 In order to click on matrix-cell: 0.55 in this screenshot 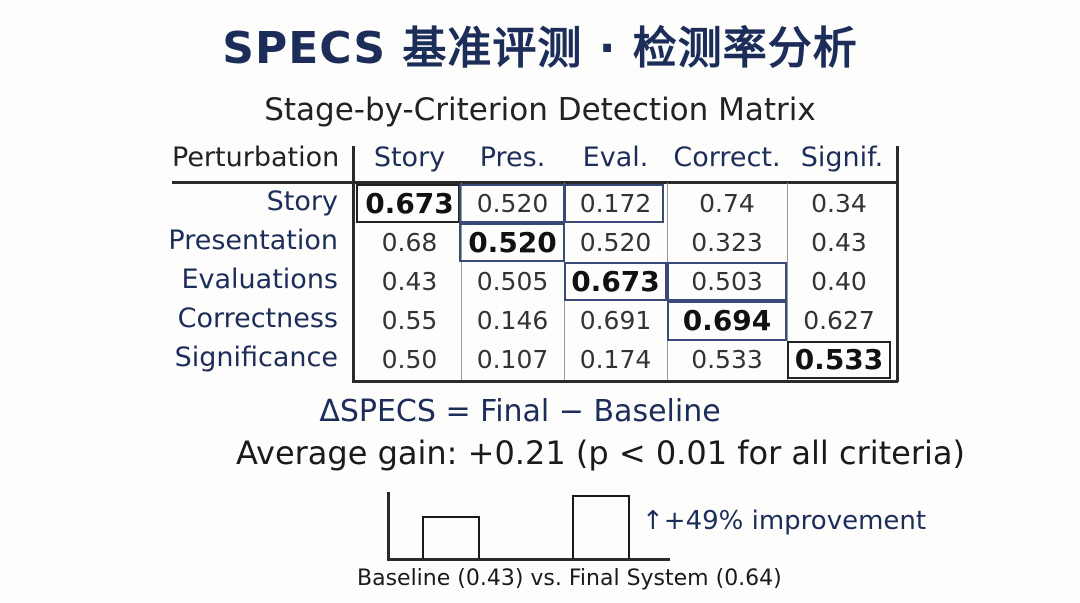, I will do `click(409, 320)`.